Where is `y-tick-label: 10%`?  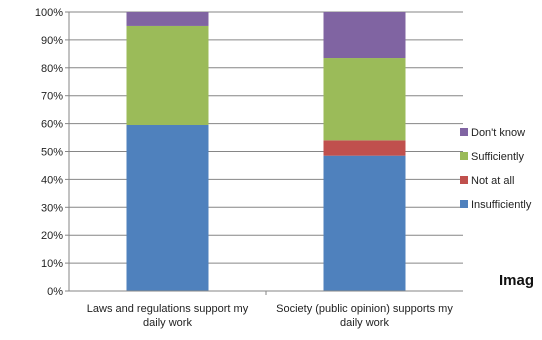 y-tick-label: 10% is located at coordinates (52, 264).